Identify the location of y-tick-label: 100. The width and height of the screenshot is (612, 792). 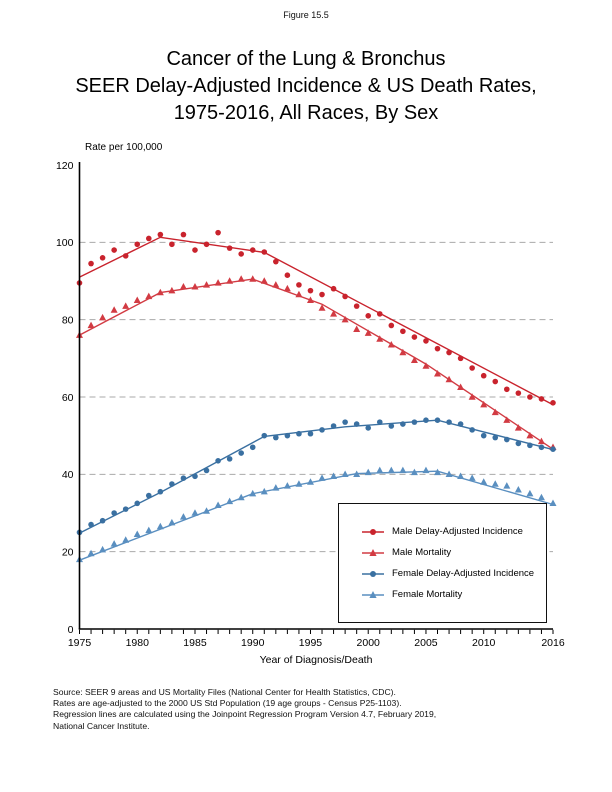
(65, 243).